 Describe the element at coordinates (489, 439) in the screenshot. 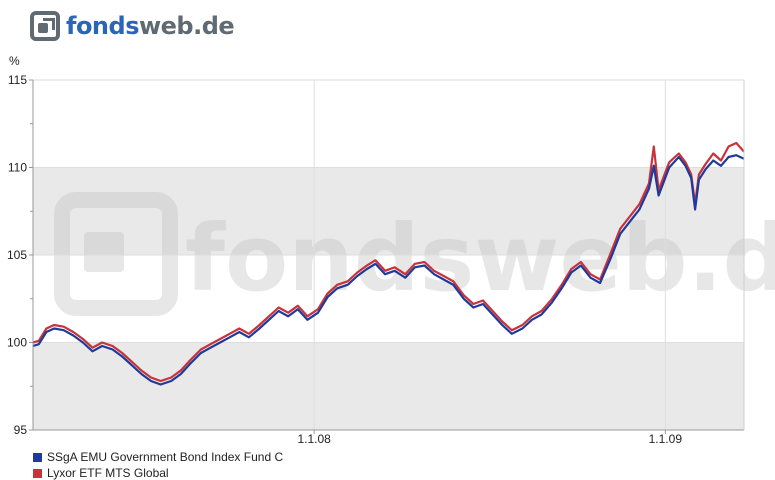

I see `x-tick-labels: 1.1.08 1.1.09` at that location.